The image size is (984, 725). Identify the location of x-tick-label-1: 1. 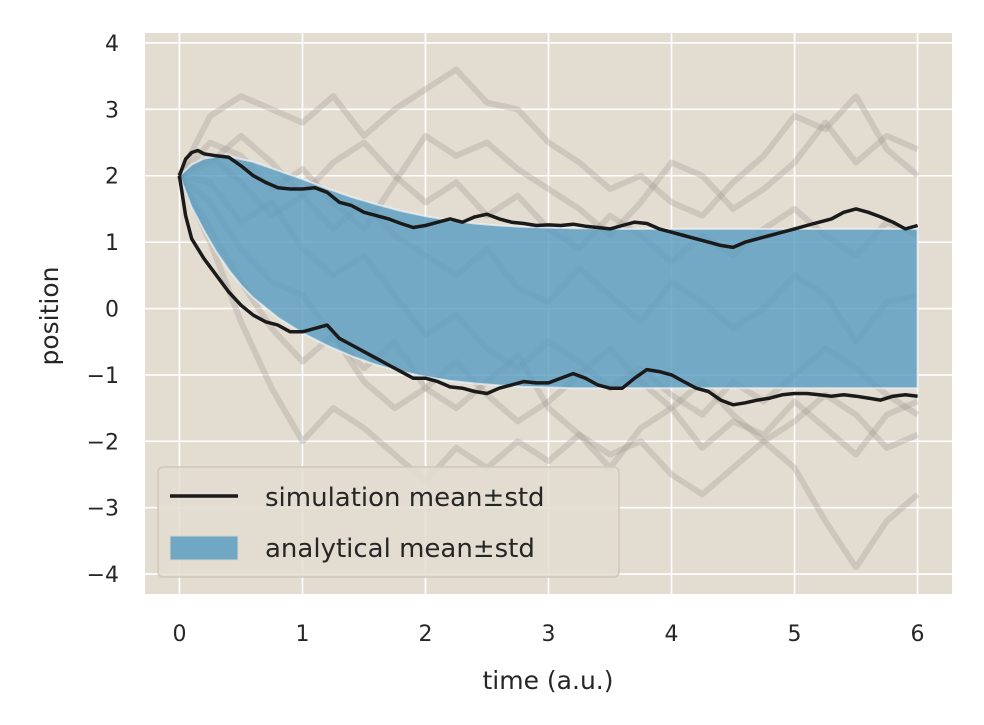
(302, 634).